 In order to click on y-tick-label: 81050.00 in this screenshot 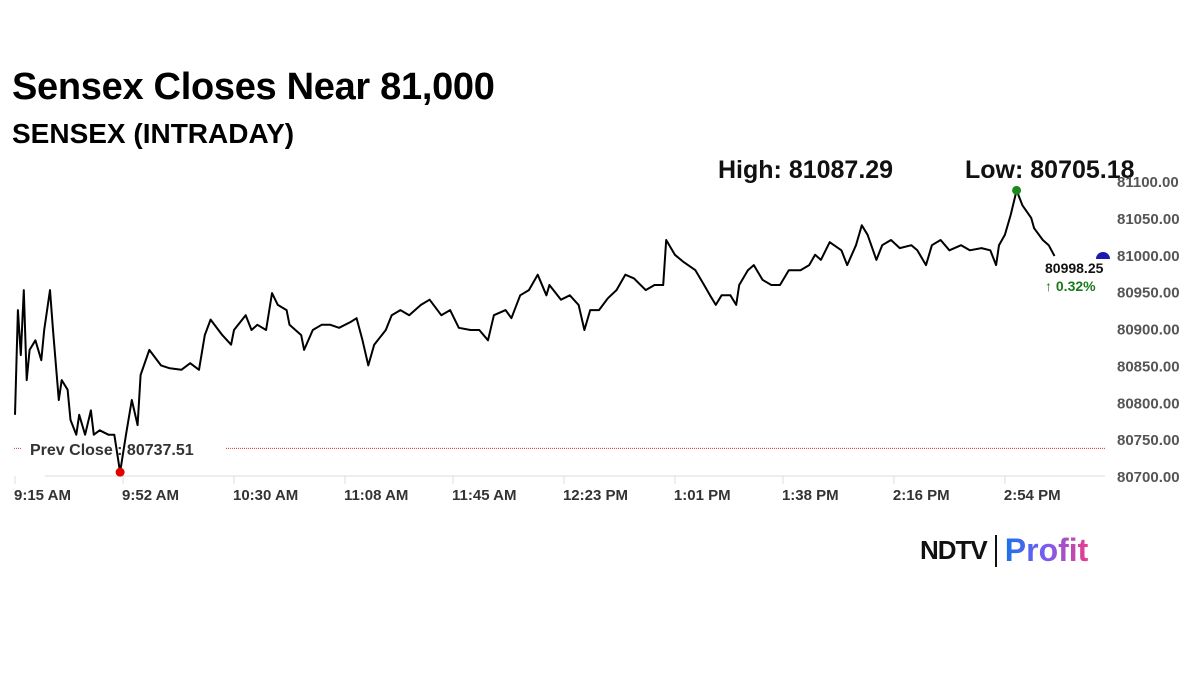, I will do `click(1148, 219)`.